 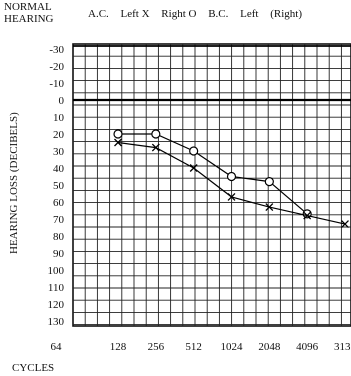 I want to click on x-axis-label: CYCLES, so click(x=33, y=368).